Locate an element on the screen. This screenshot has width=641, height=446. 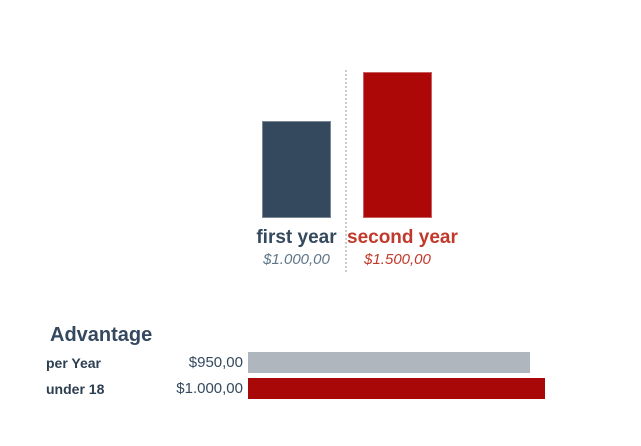
bar-first-year is located at coordinates (296, 169).